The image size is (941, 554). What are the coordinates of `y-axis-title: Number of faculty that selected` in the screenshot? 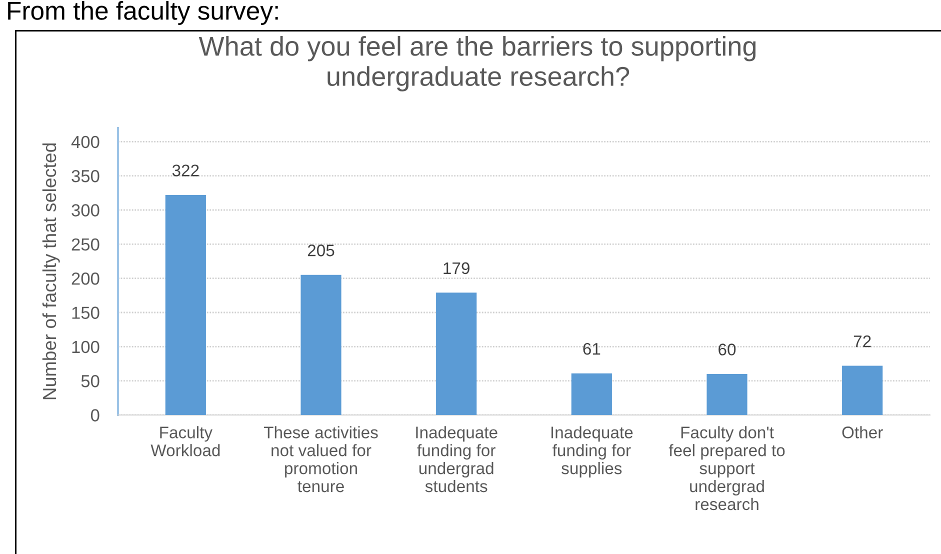 It's located at (51, 271).